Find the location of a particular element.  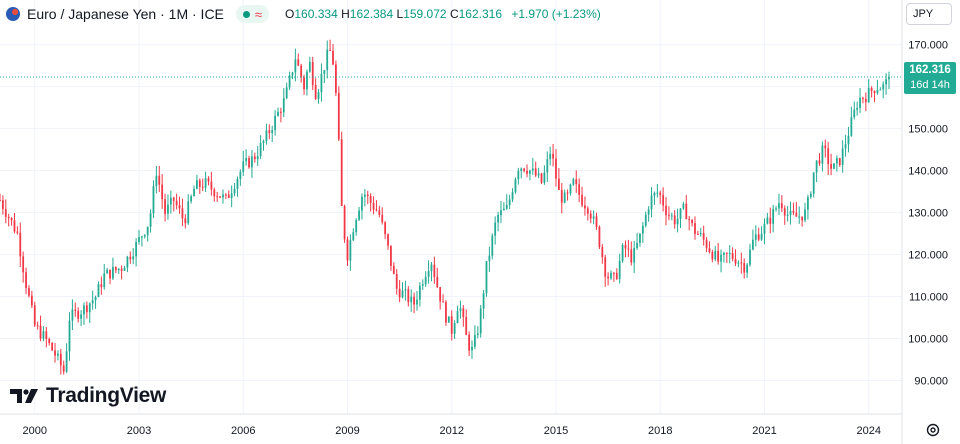

currency-button: JPY is located at coordinates (929, 14).